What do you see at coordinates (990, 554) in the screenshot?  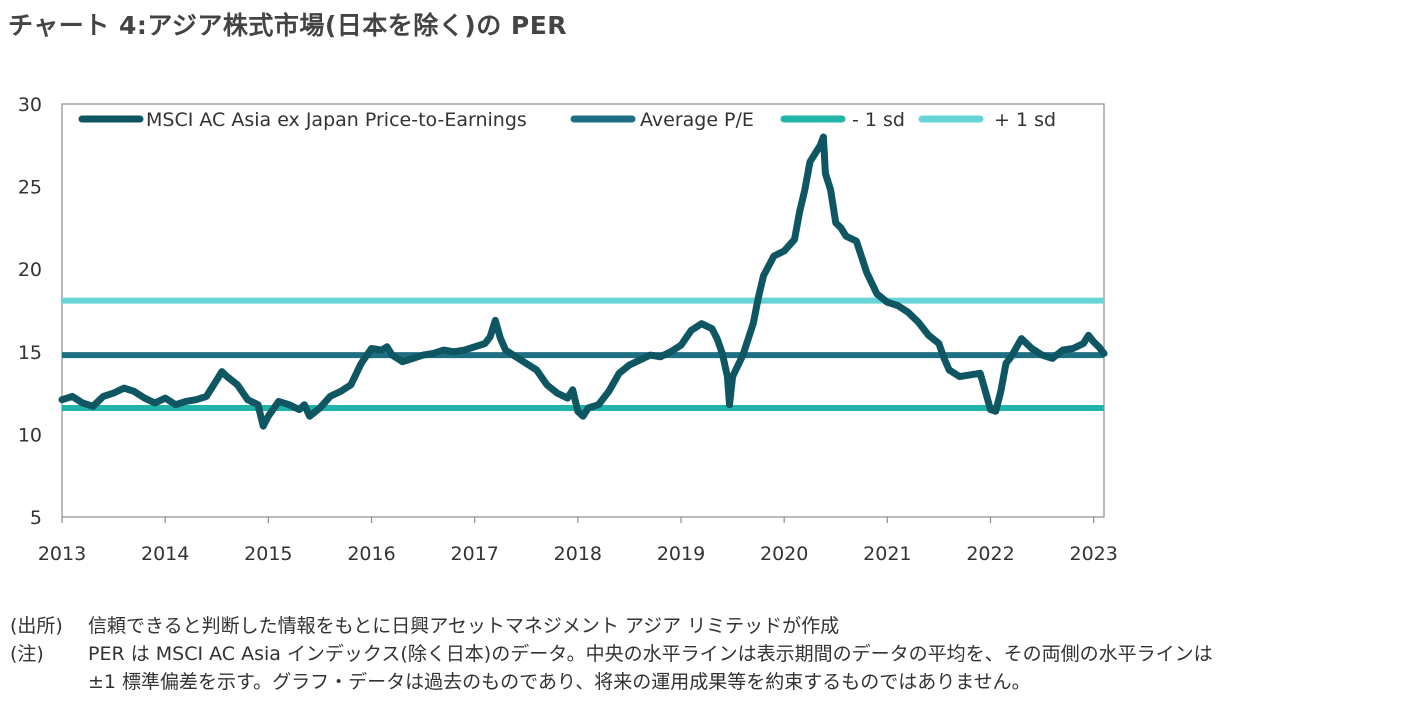 I see `x-tick-label: 2022` at bounding box center [990, 554].